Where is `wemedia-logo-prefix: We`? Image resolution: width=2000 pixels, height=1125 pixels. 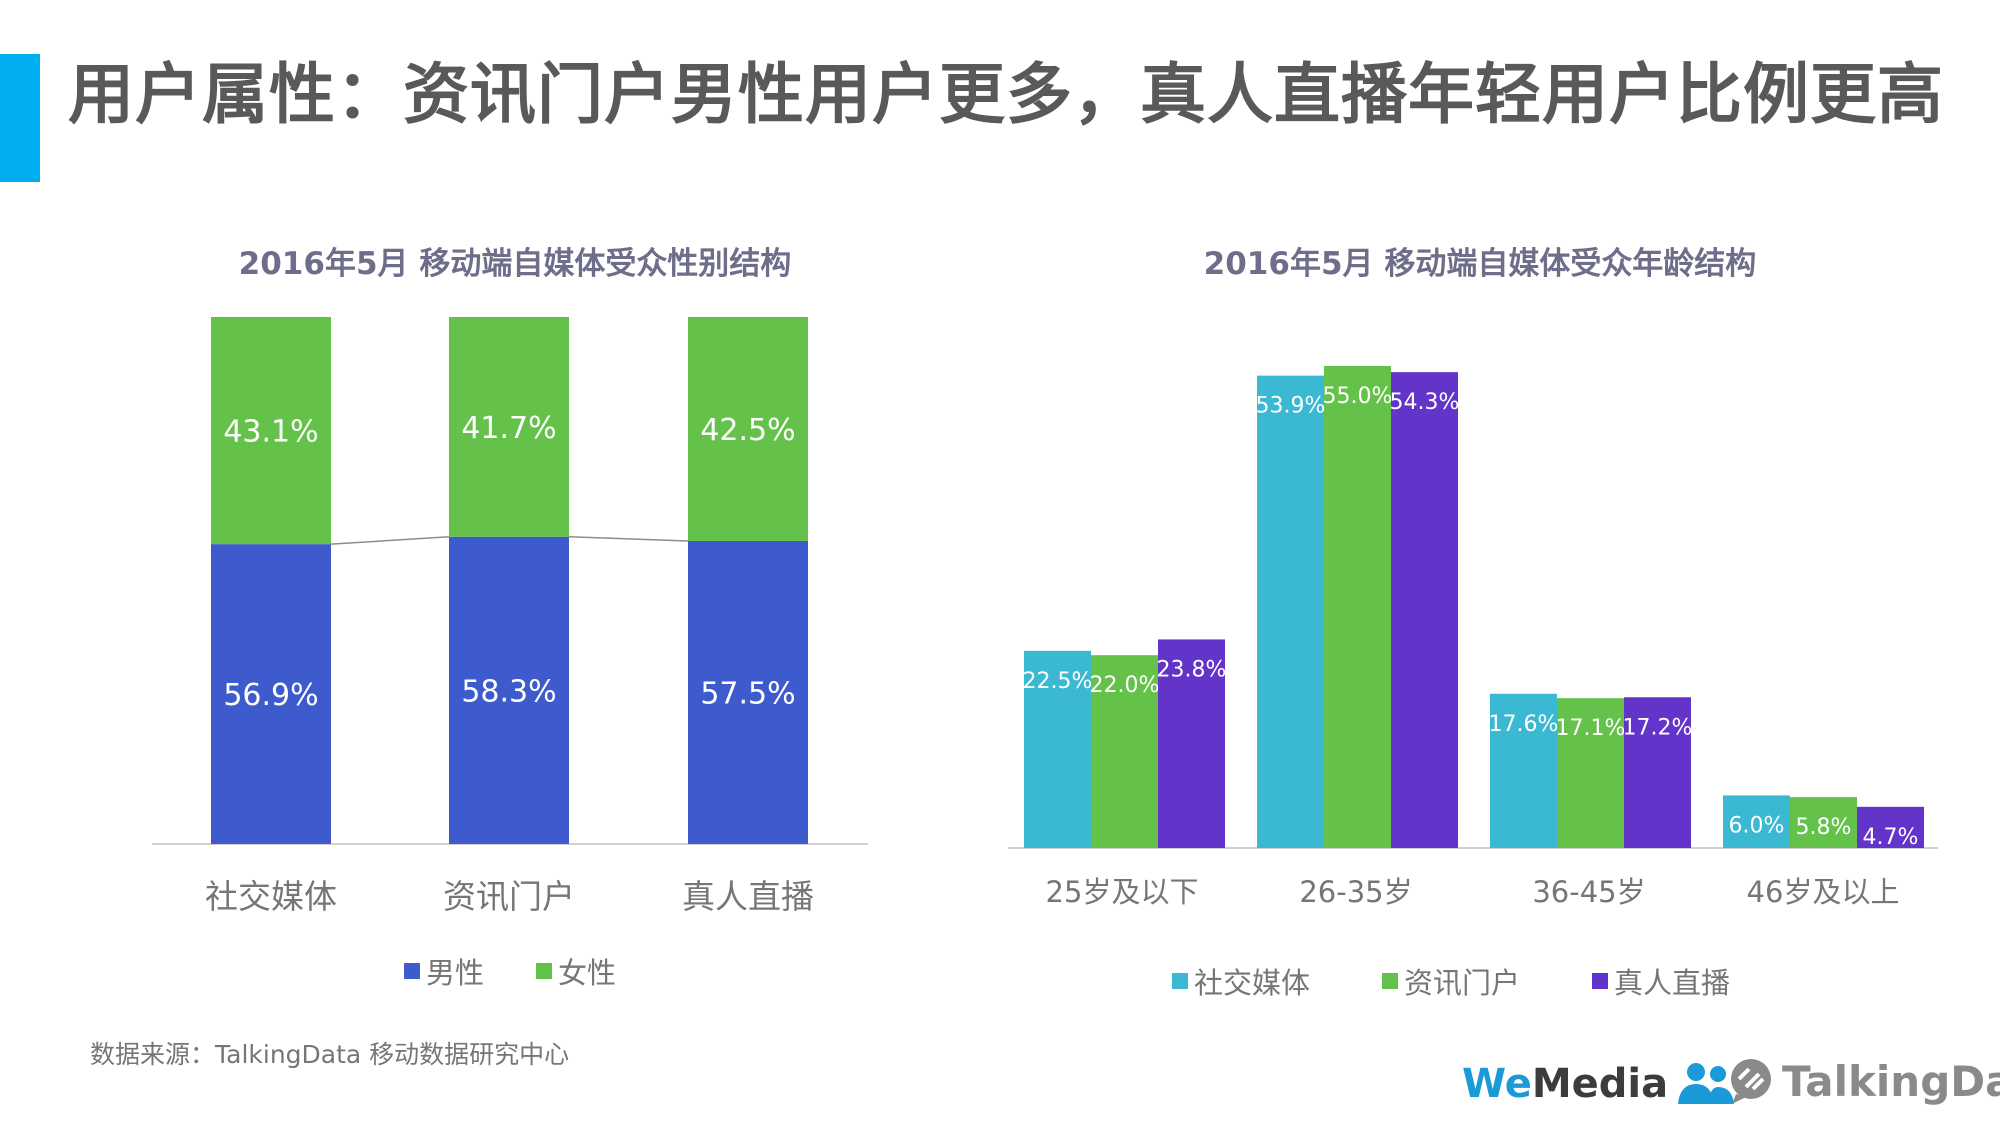
wemedia-logo-prefix: We is located at coordinates (1497, 1084).